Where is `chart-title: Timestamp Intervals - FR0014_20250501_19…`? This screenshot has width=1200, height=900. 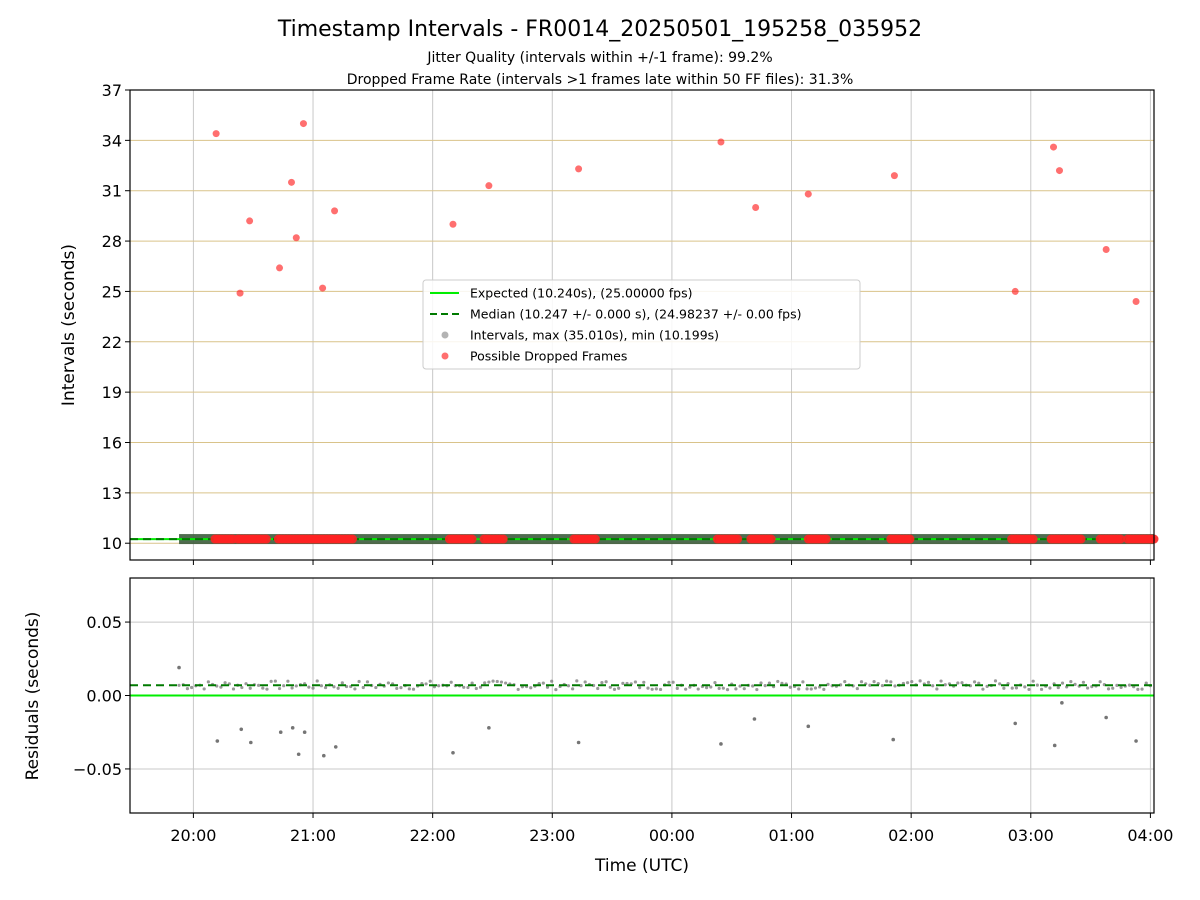
chart-title: Timestamp Intervals - FR0014_20250501_19… is located at coordinates (599, 29).